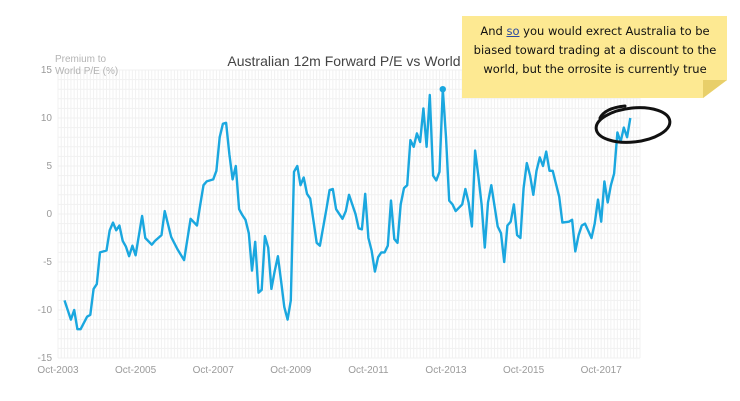 Image resolution: width=740 pixels, height=401 pixels. I want to click on y-axis-ticks: 15 10 5 0 -5 -10 -15, so click(45, 214).